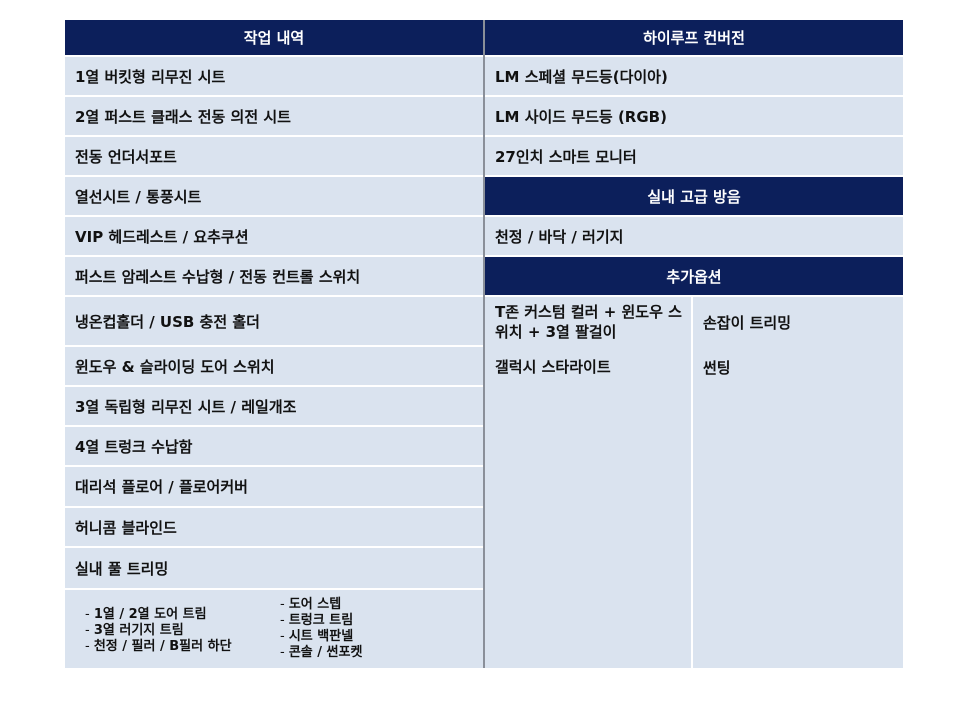 Image resolution: width=960 pixels, height=720 pixels. What do you see at coordinates (484, 344) in the screenshot?
I see `column-divider` at bounding box center [484, 344].